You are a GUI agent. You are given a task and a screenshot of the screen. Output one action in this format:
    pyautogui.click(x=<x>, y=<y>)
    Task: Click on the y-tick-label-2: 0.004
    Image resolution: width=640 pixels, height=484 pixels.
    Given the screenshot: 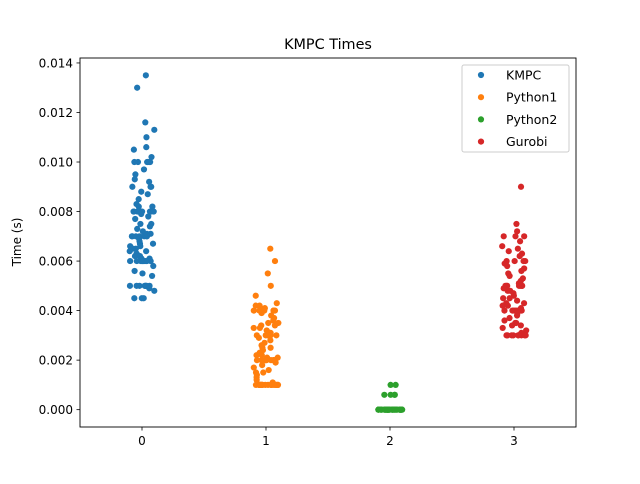 What is the action you would take?
    pyautogui.click(x=56, y=311)
    